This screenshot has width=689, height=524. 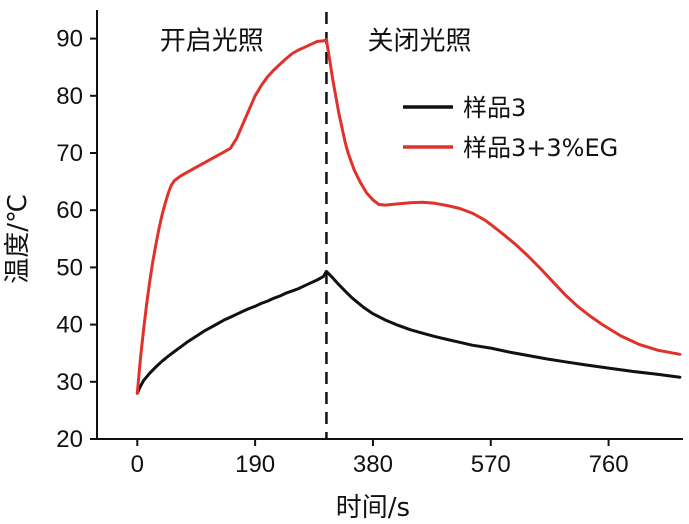 I want to click on y-tick-label: 50, so click(x=69, y=267).